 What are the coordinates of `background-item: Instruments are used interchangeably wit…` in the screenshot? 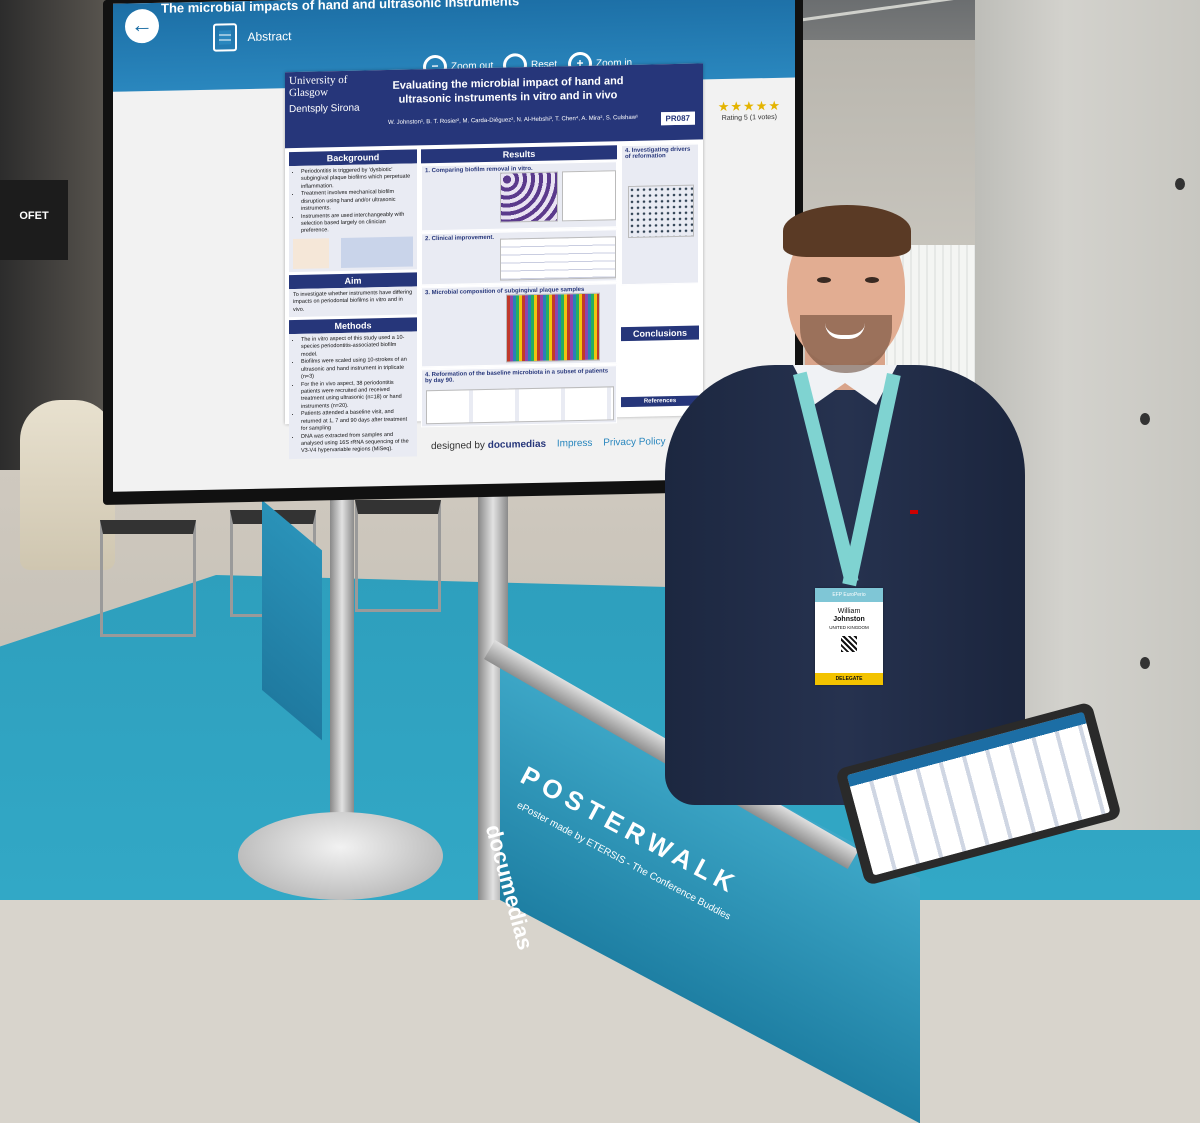 It's located at (357, 223).